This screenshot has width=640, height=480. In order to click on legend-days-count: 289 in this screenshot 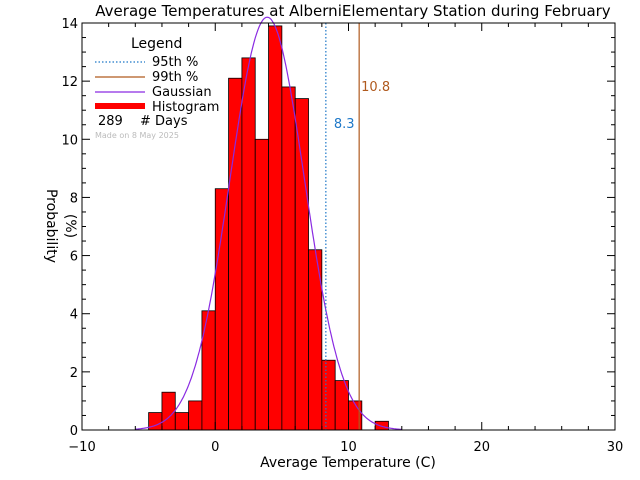, I will do `click(110, 121)`.